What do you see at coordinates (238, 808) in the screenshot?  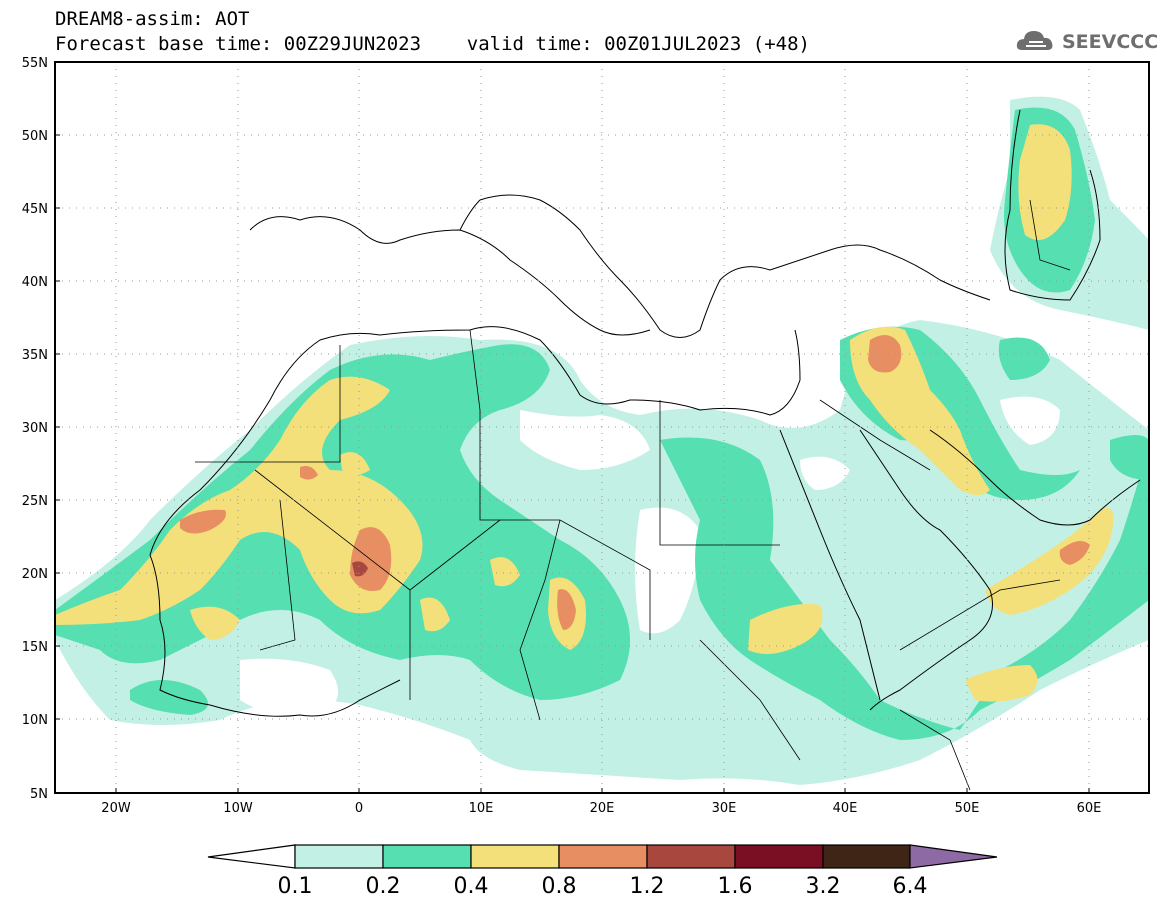 I see `lon-label: 10W` at bounding box center [238, 808].